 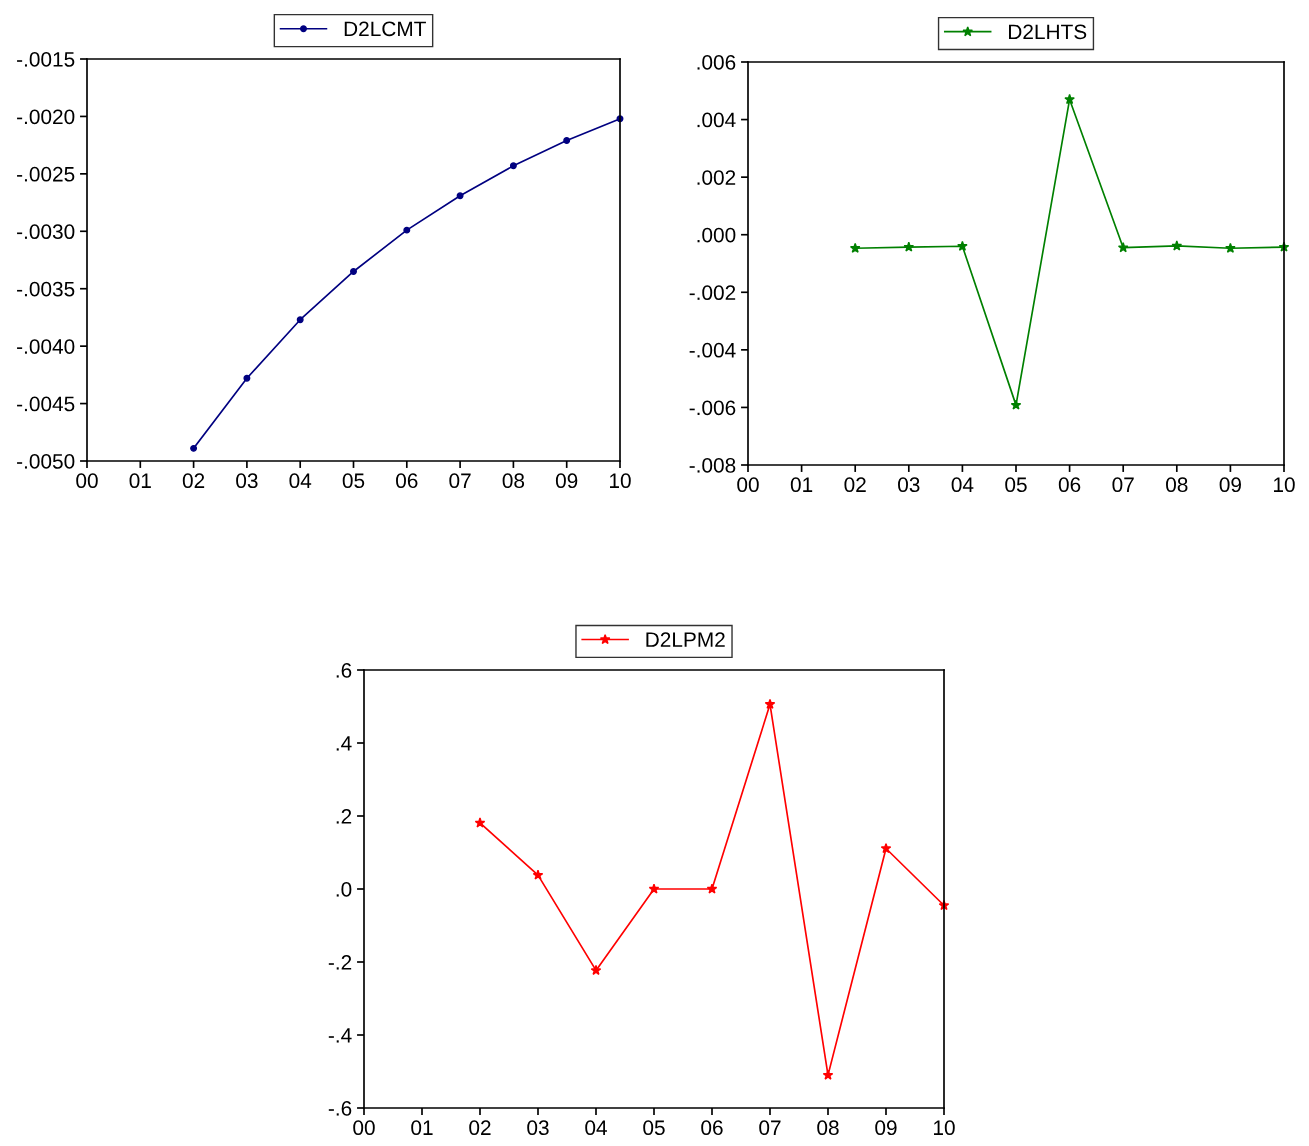 I want to click on y-tick-label: .006, so click(x=716, y=62).